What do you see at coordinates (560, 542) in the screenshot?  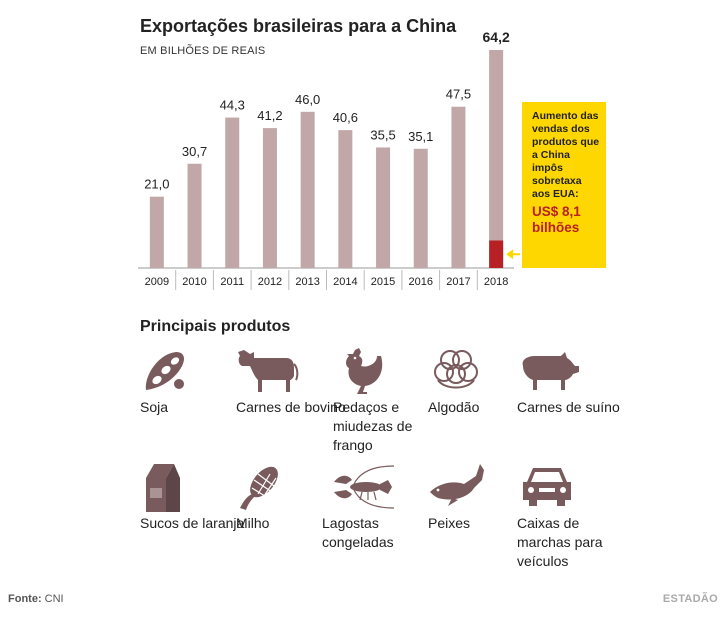 I see `product-label: Caixas de marchas para veículos` at bounding box center [560, 542].